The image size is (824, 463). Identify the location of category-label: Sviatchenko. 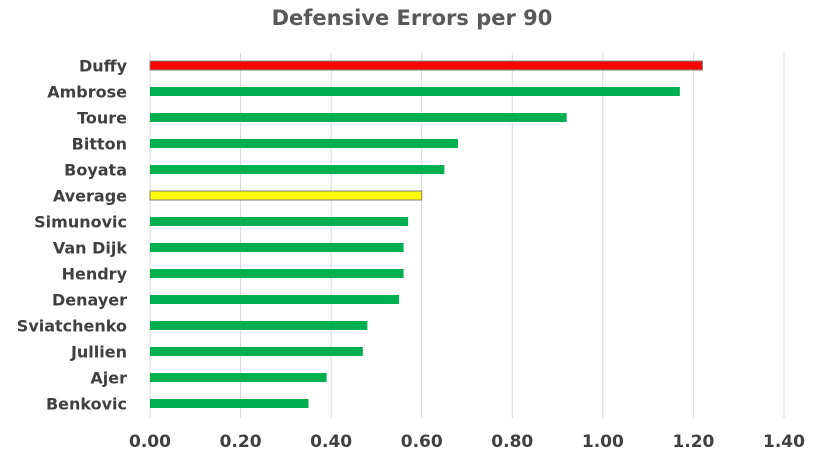
(72, 326).